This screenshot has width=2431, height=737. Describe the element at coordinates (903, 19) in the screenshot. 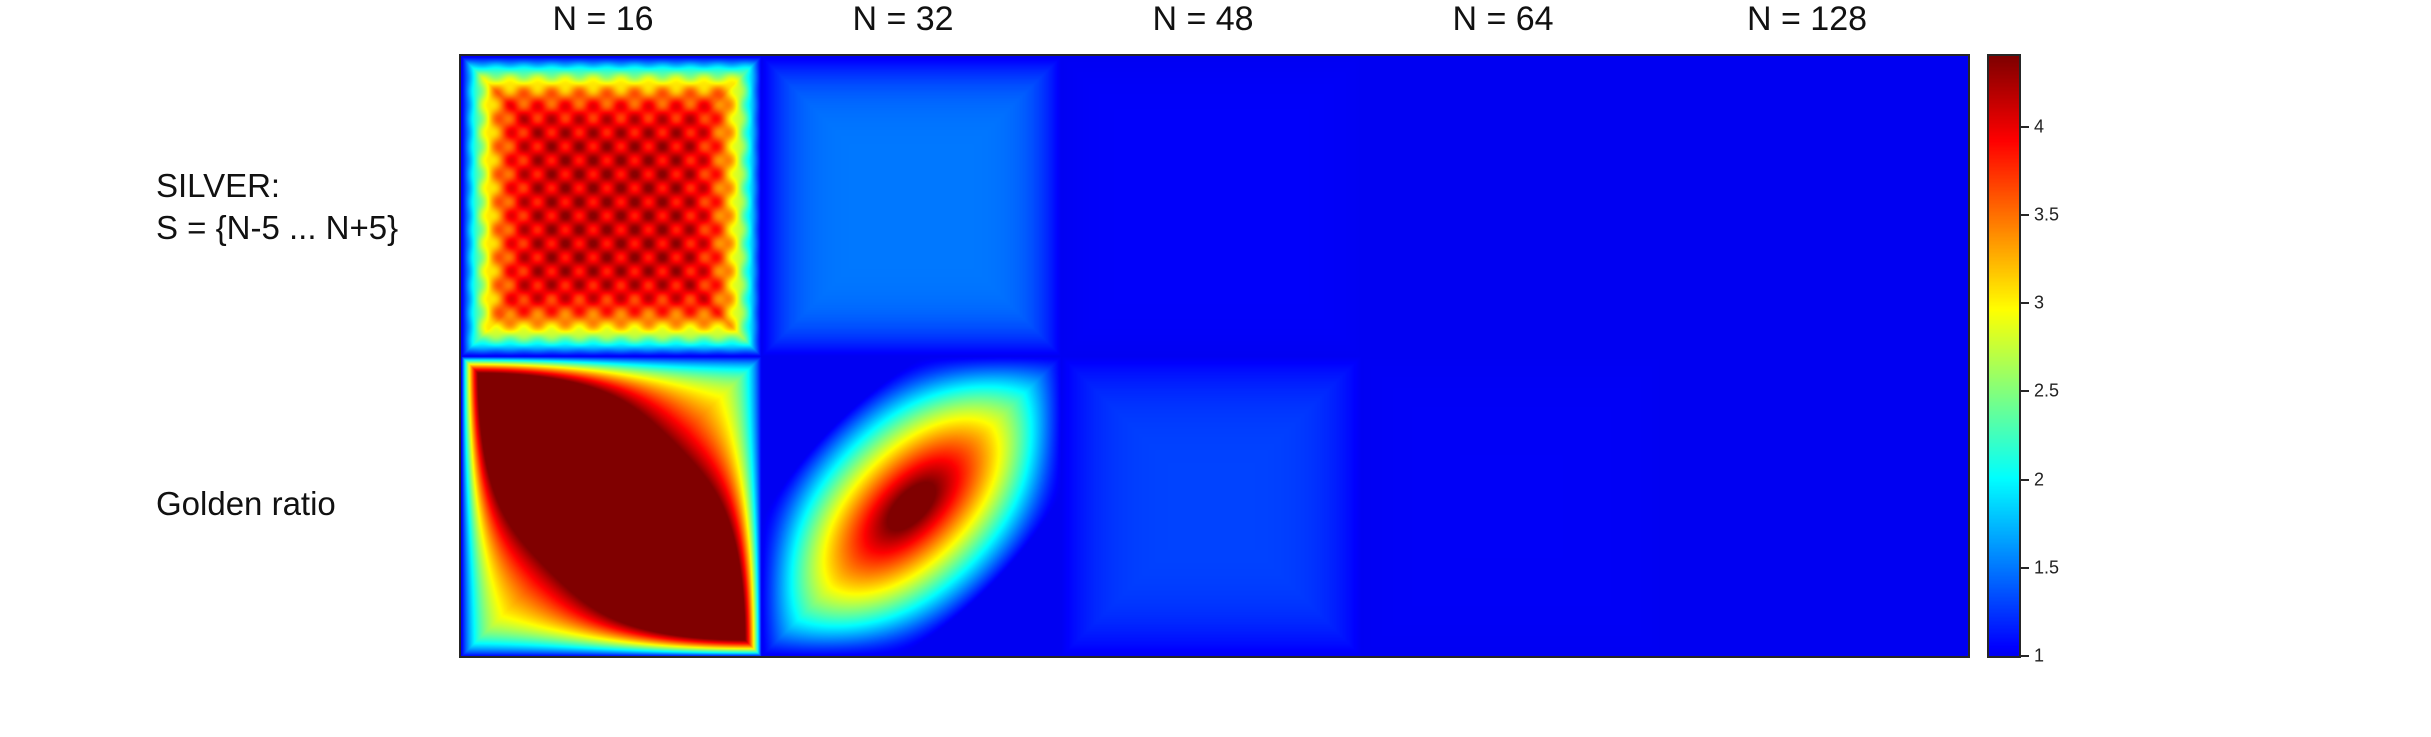

I see `column-title-n32: N = 32` at that location.